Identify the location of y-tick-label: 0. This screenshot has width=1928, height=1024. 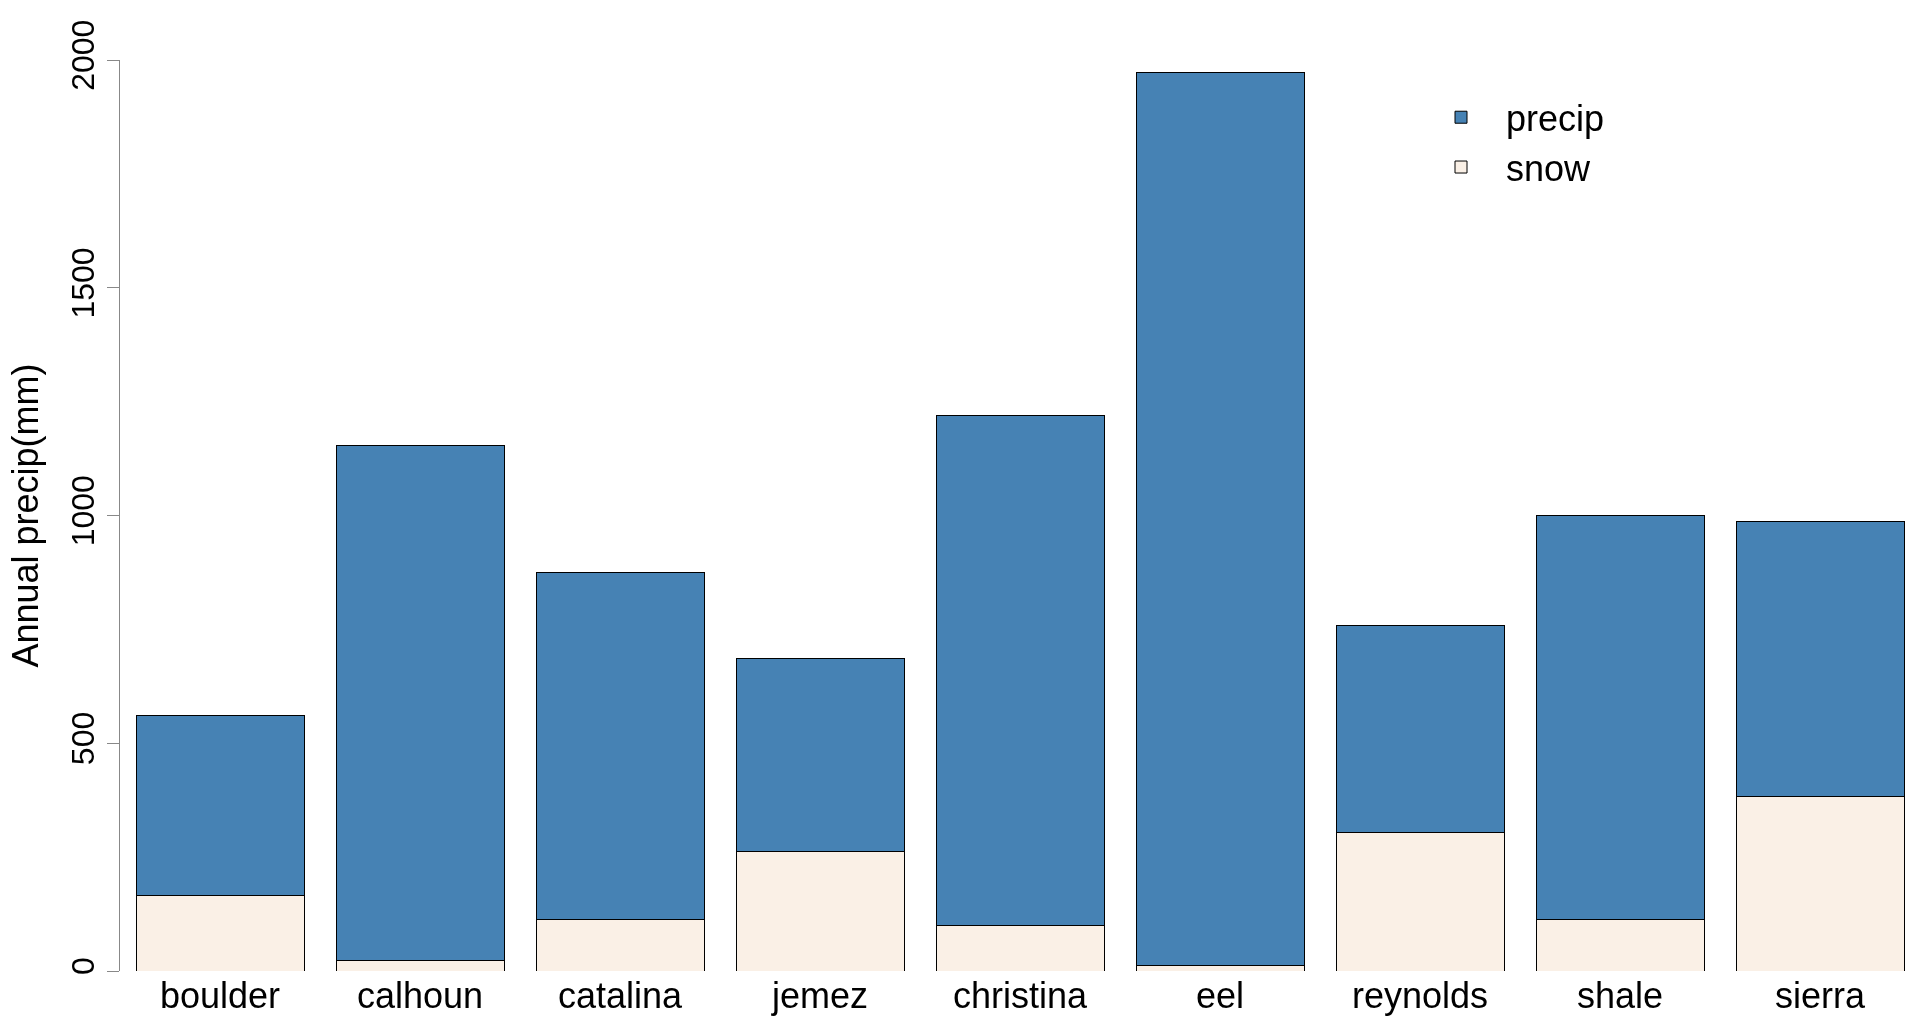
(83, 966).